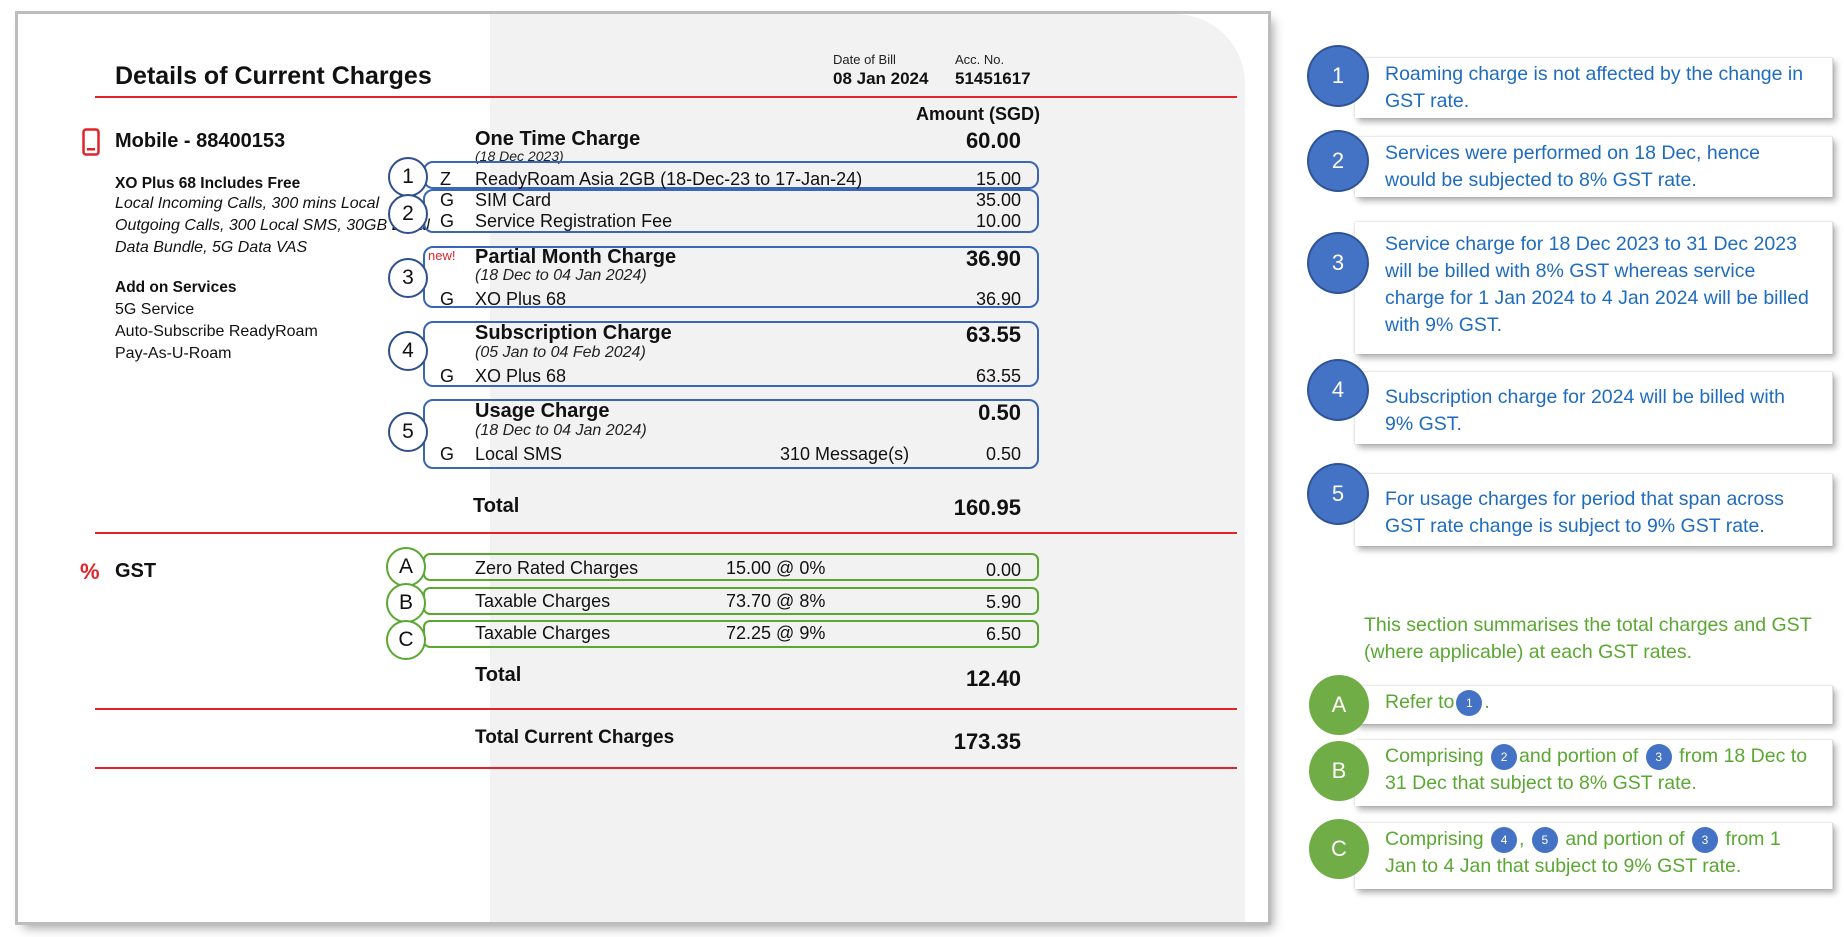 Image resolution: width=1844 pixels, height=937 pixels. What do you see at coordinates (980, 59) in the screenshot?
I see `account-number-label: Acc. No.` at bounding box center [980, 59].